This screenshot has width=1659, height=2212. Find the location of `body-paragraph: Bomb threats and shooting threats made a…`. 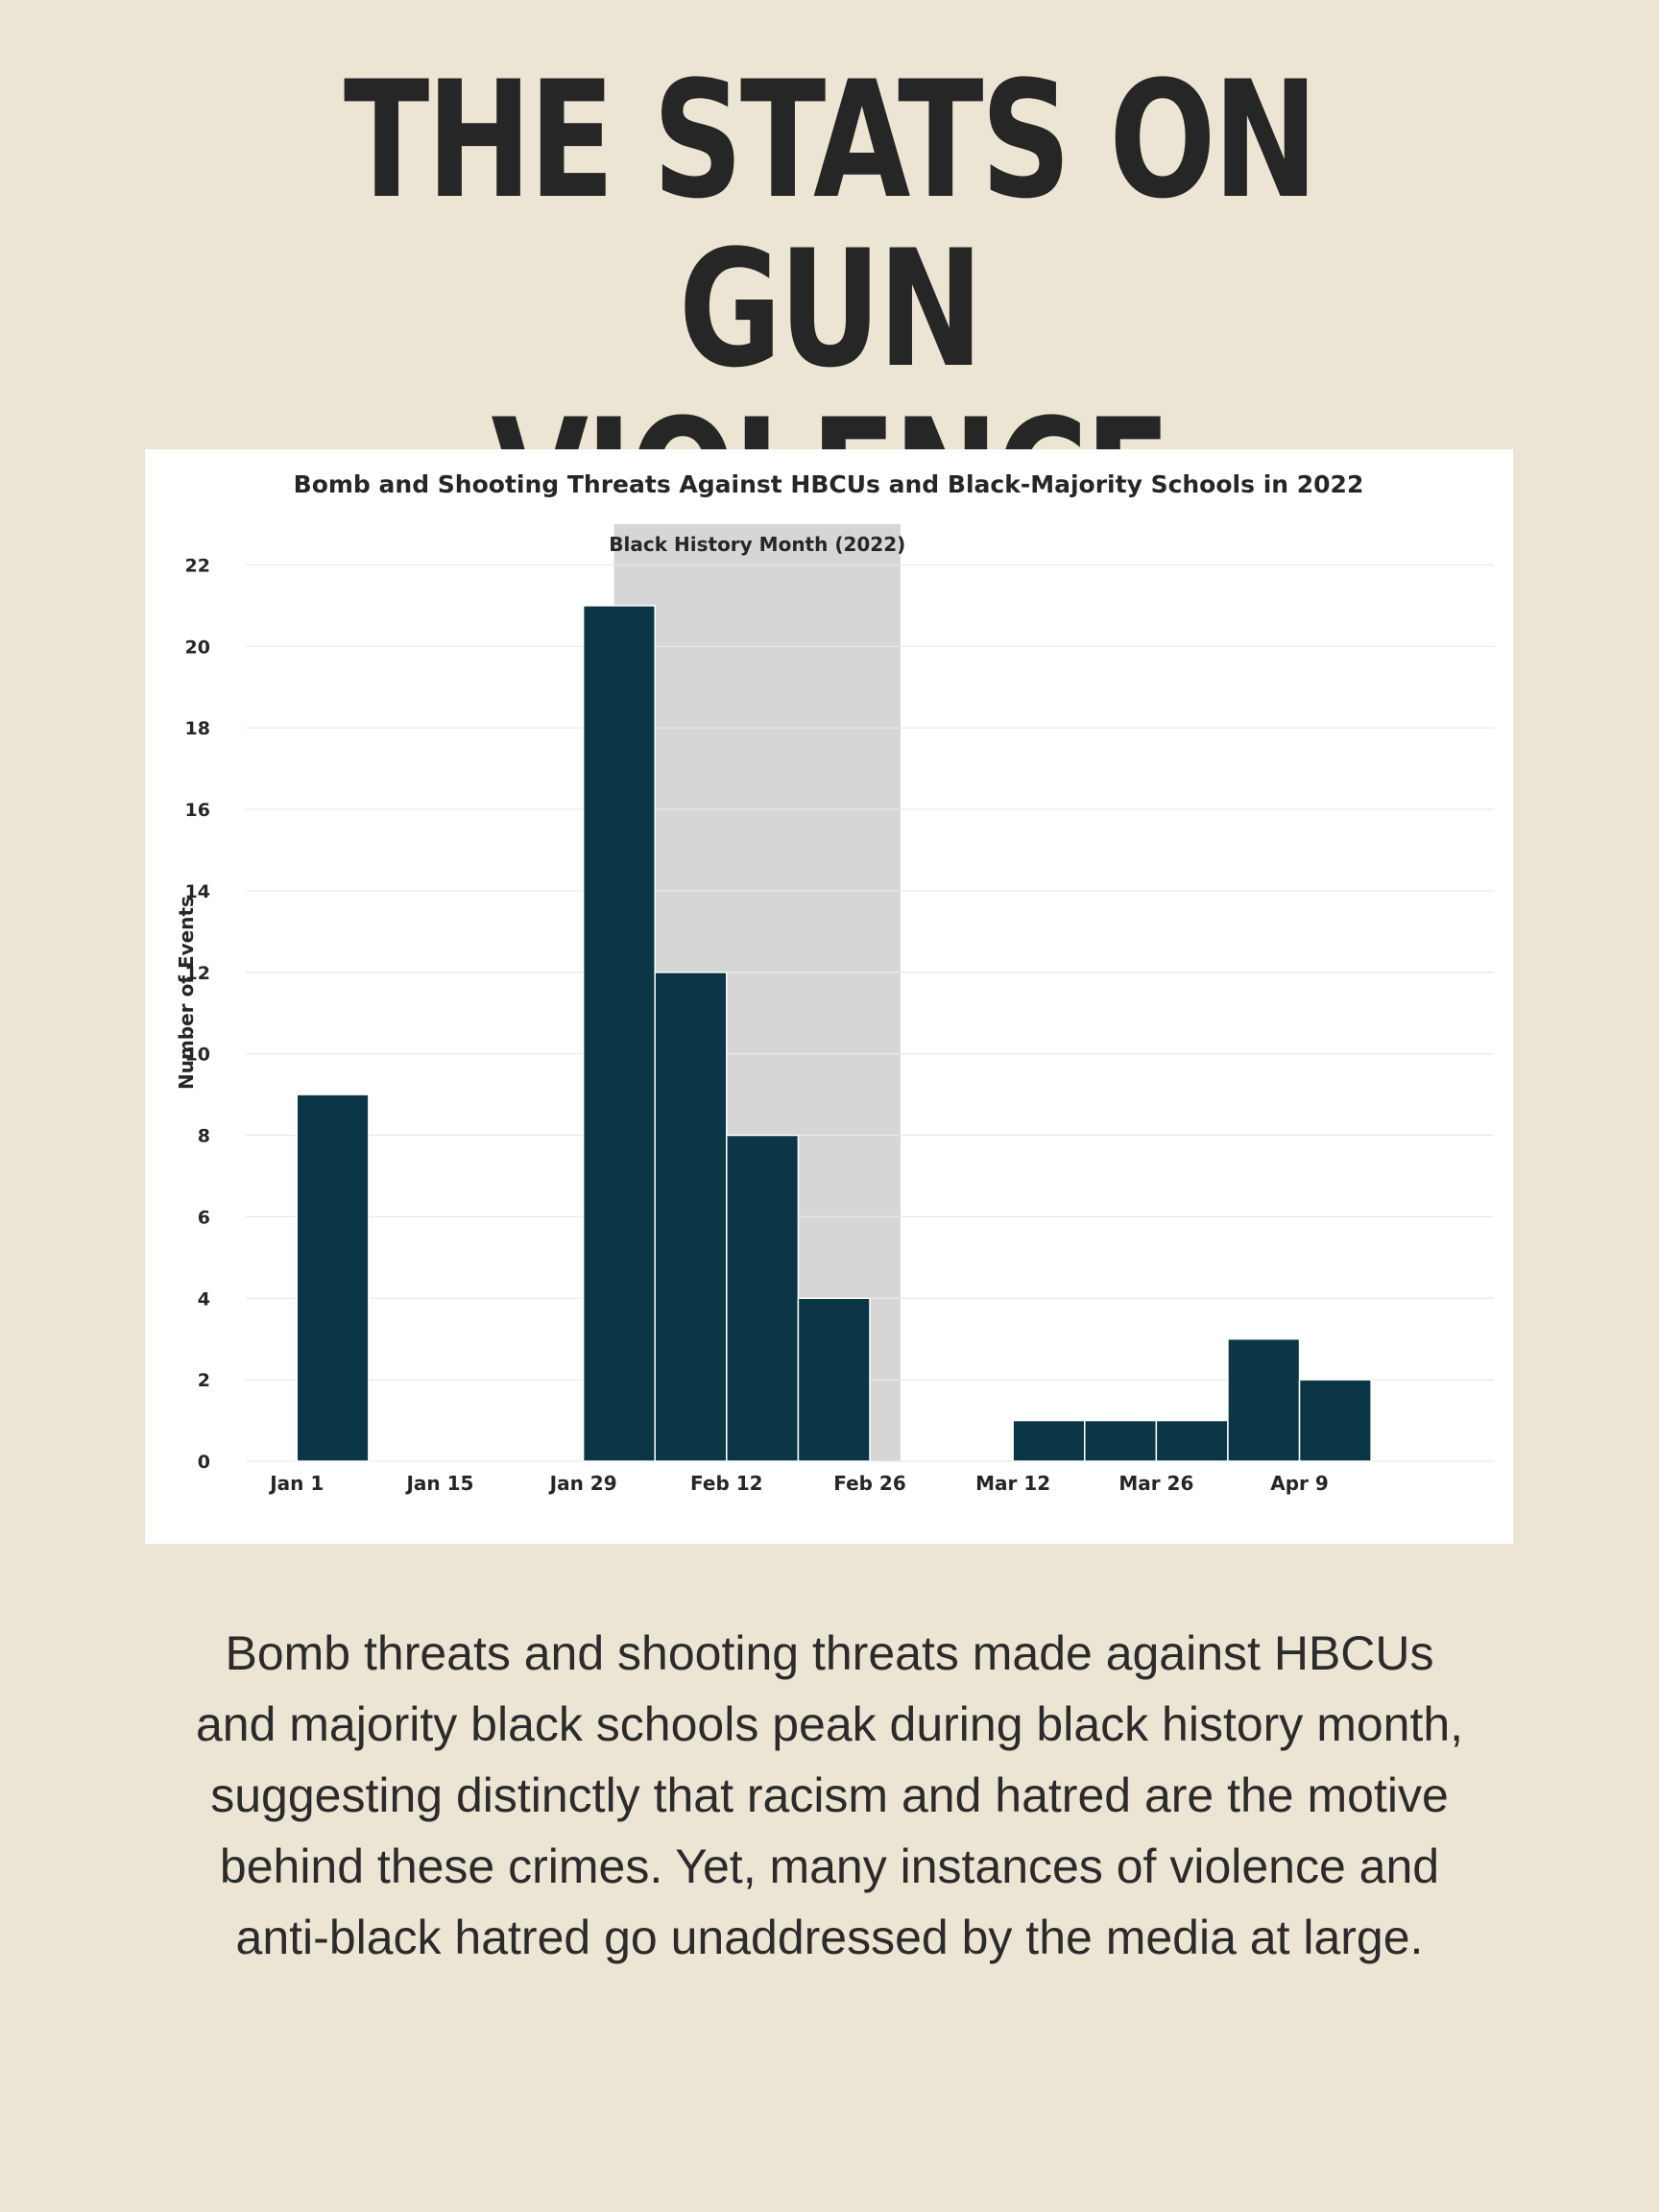

body-paragraph: Bomb threats and shooting threats made a… is located at coordinates (829, 1795).